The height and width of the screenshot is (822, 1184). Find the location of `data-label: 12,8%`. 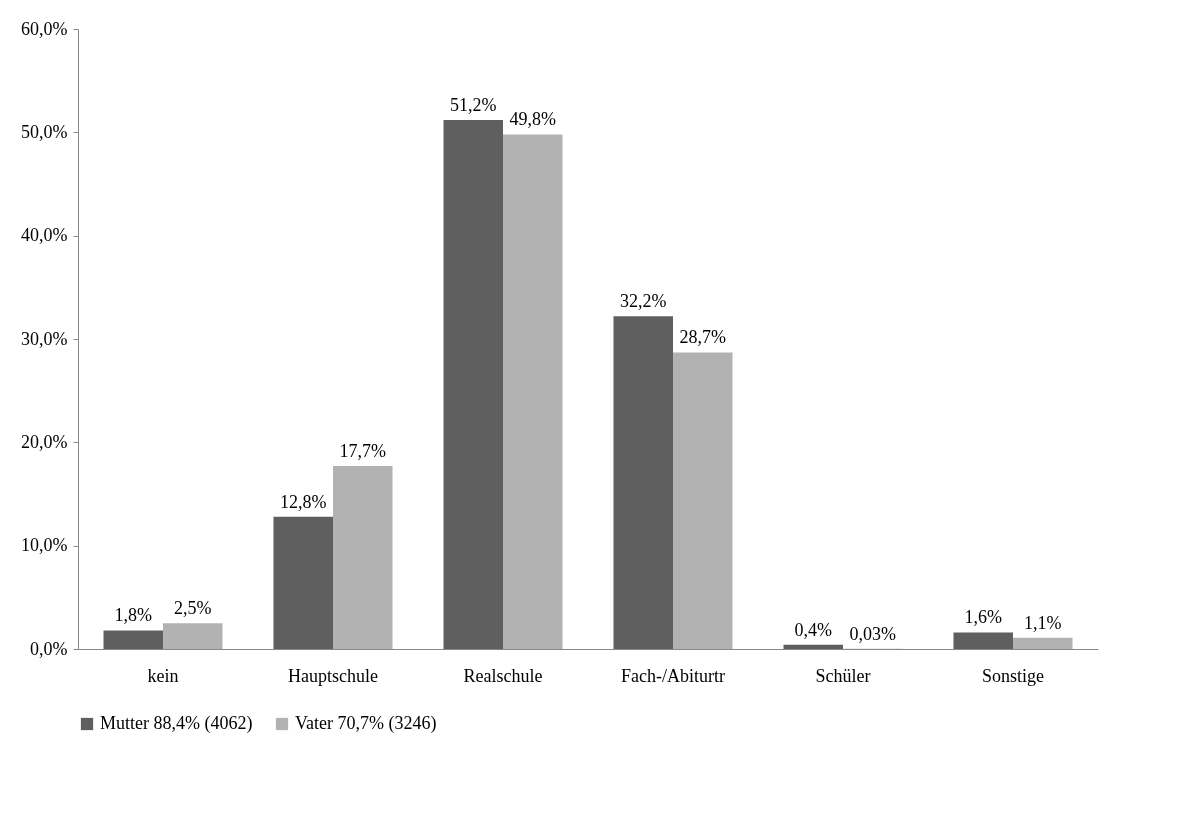

data-label: 12,8% is located at coordinates (303, 501).